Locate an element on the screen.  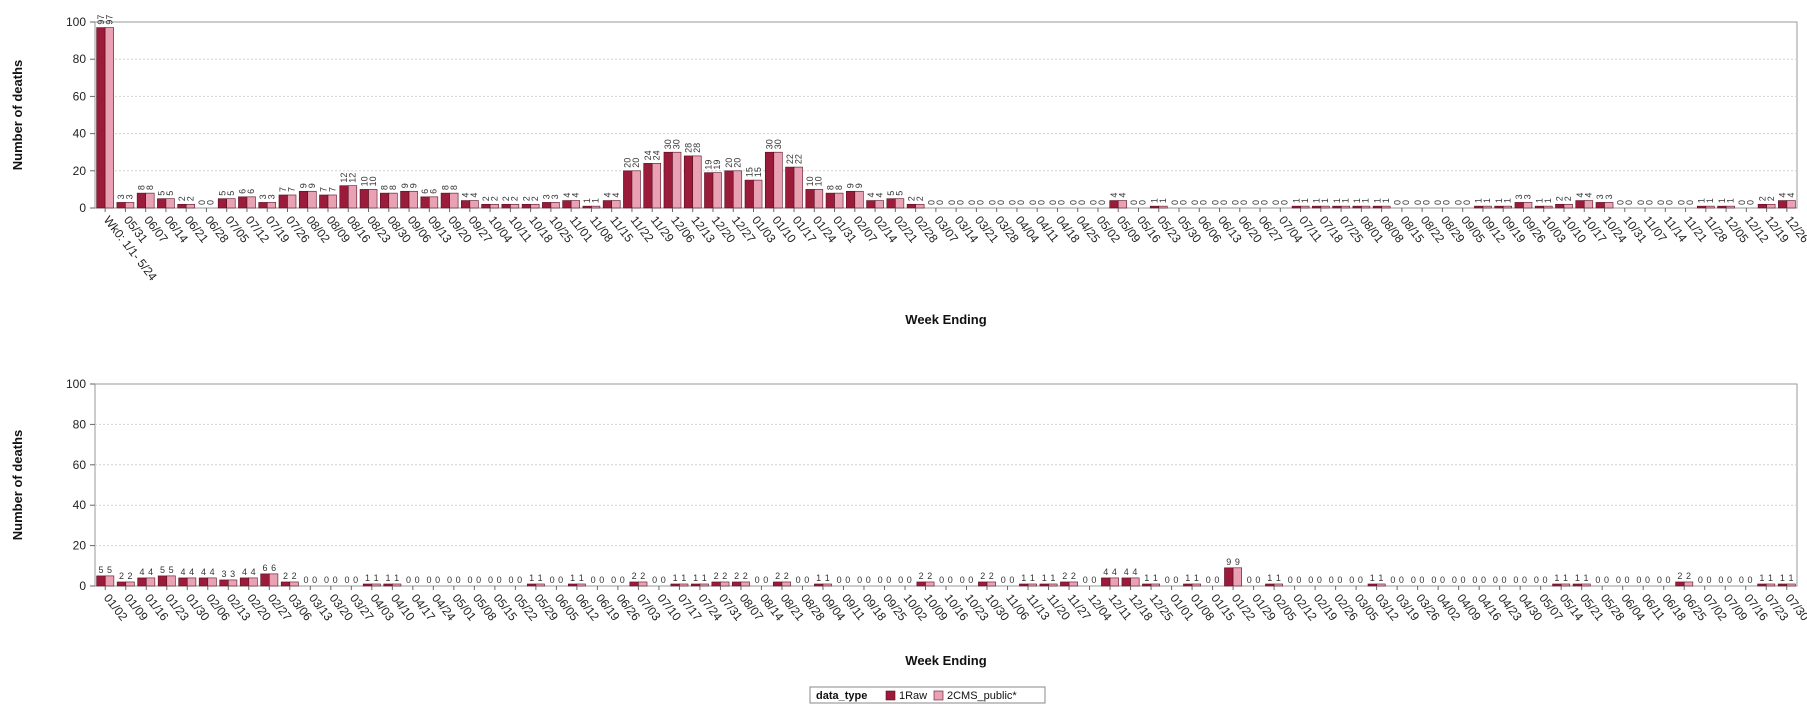
y-tick-label: 80 is located at coordinates (80, 424).